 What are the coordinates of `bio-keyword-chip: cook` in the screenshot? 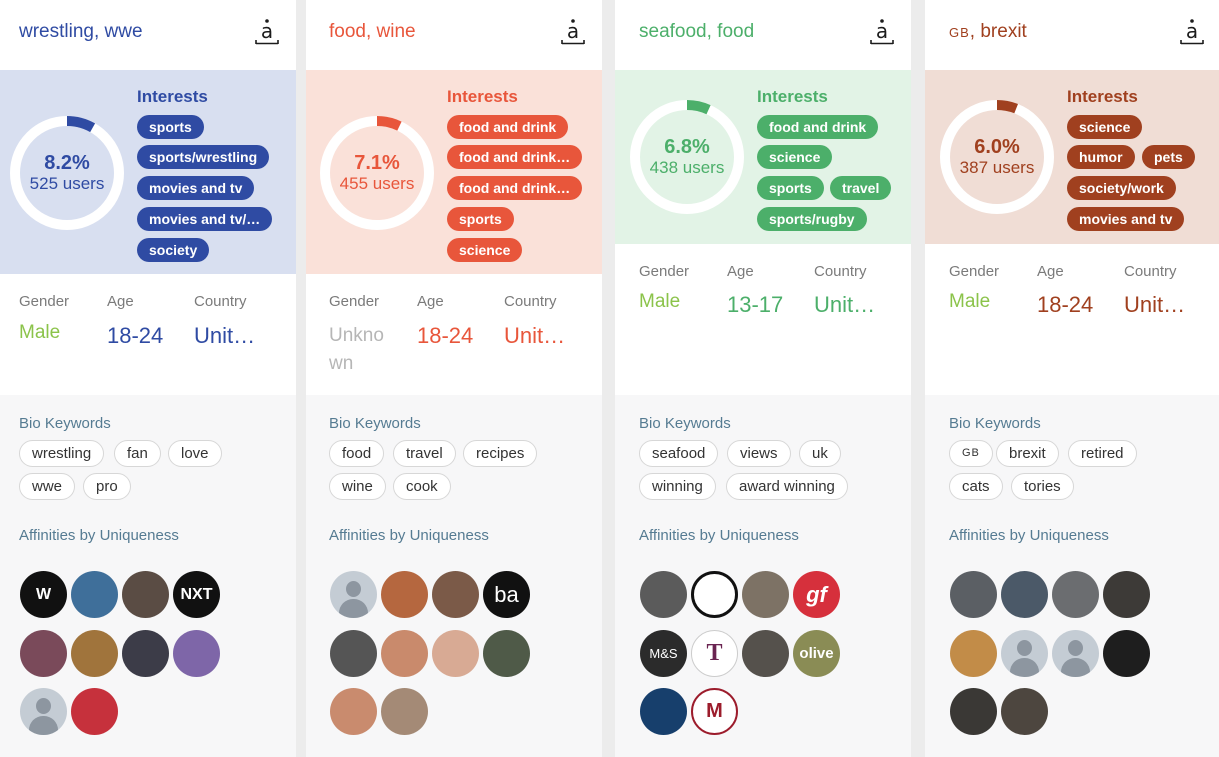 It's located at (422, 486).